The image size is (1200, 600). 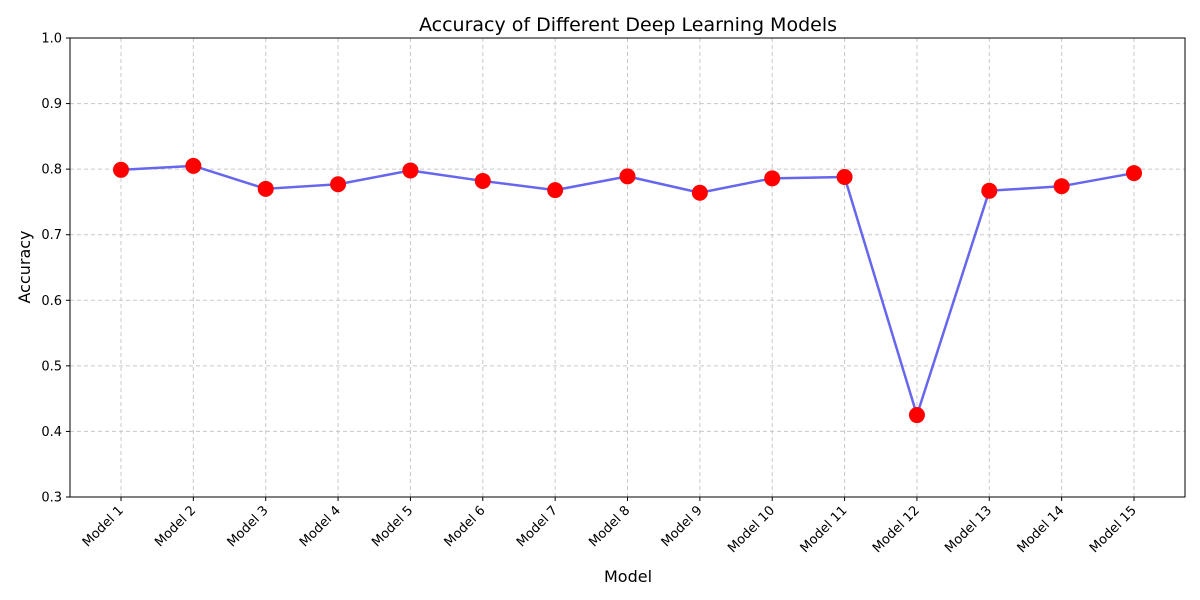 What do you see at coordinates (824, 529) in the screenshot?
I see `x-tick-label: Model 11` at bounding box center [824, 529].